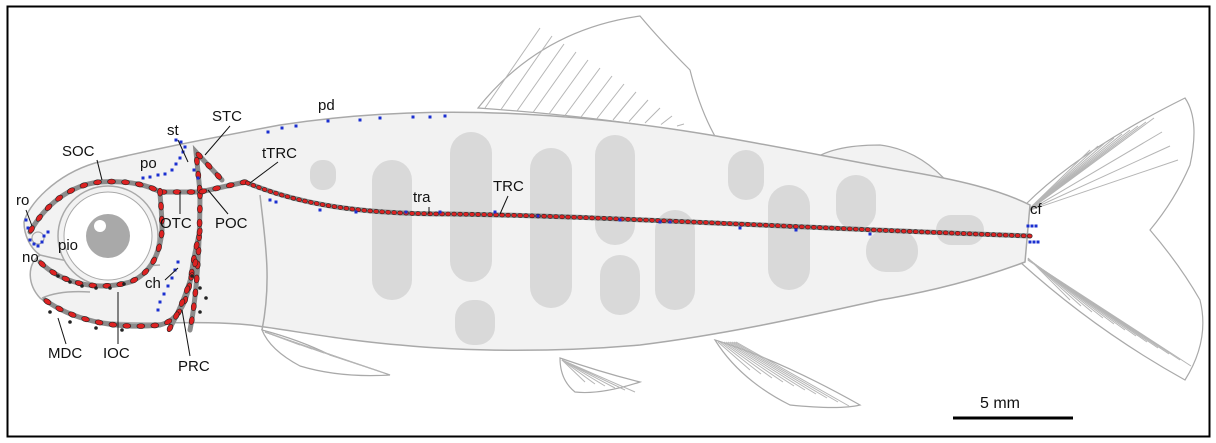 This screenshot has width=1216, height=443. Describe the element at coordinates (231, 223) in the screenshot. I see `label-poc: POC` at that location.